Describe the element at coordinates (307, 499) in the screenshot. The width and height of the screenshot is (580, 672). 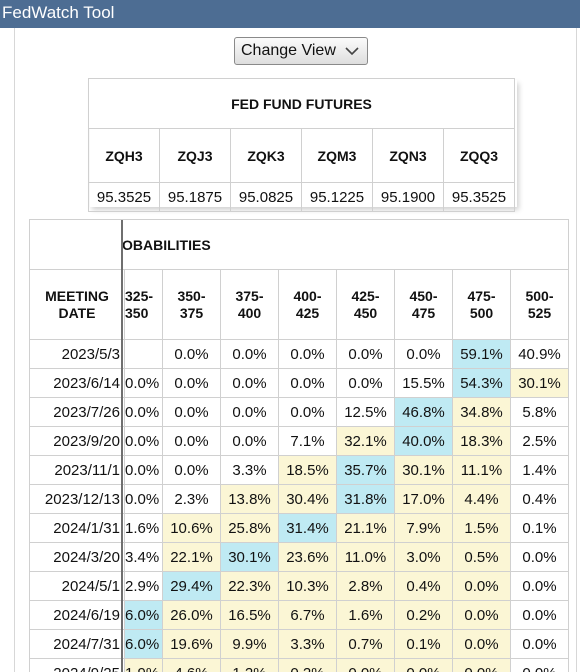
I see `probability-cell: 30.4%` at that location.